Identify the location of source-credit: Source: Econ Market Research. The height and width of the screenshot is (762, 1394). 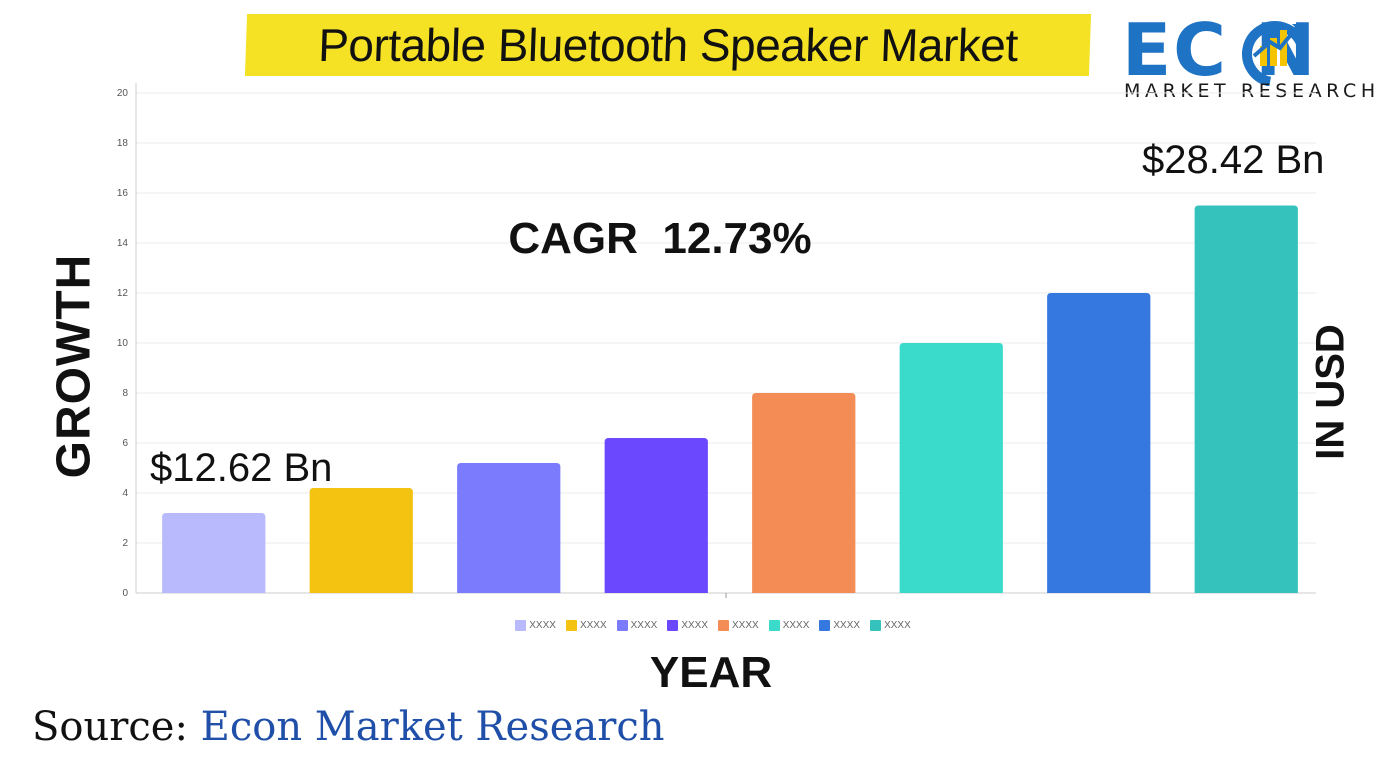
(348, 727).